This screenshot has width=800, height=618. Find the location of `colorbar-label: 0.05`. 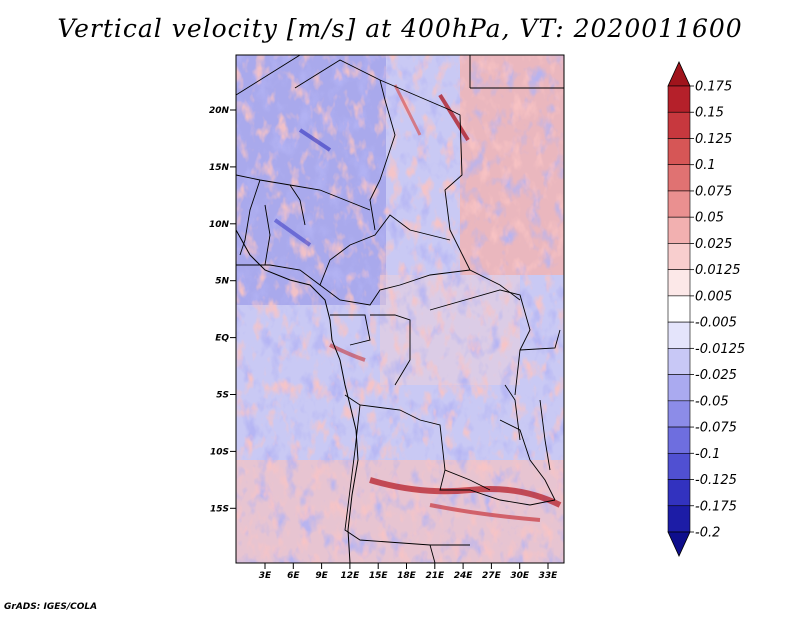

colorbar-label: 0.05 is located at coordinates (709, 218).